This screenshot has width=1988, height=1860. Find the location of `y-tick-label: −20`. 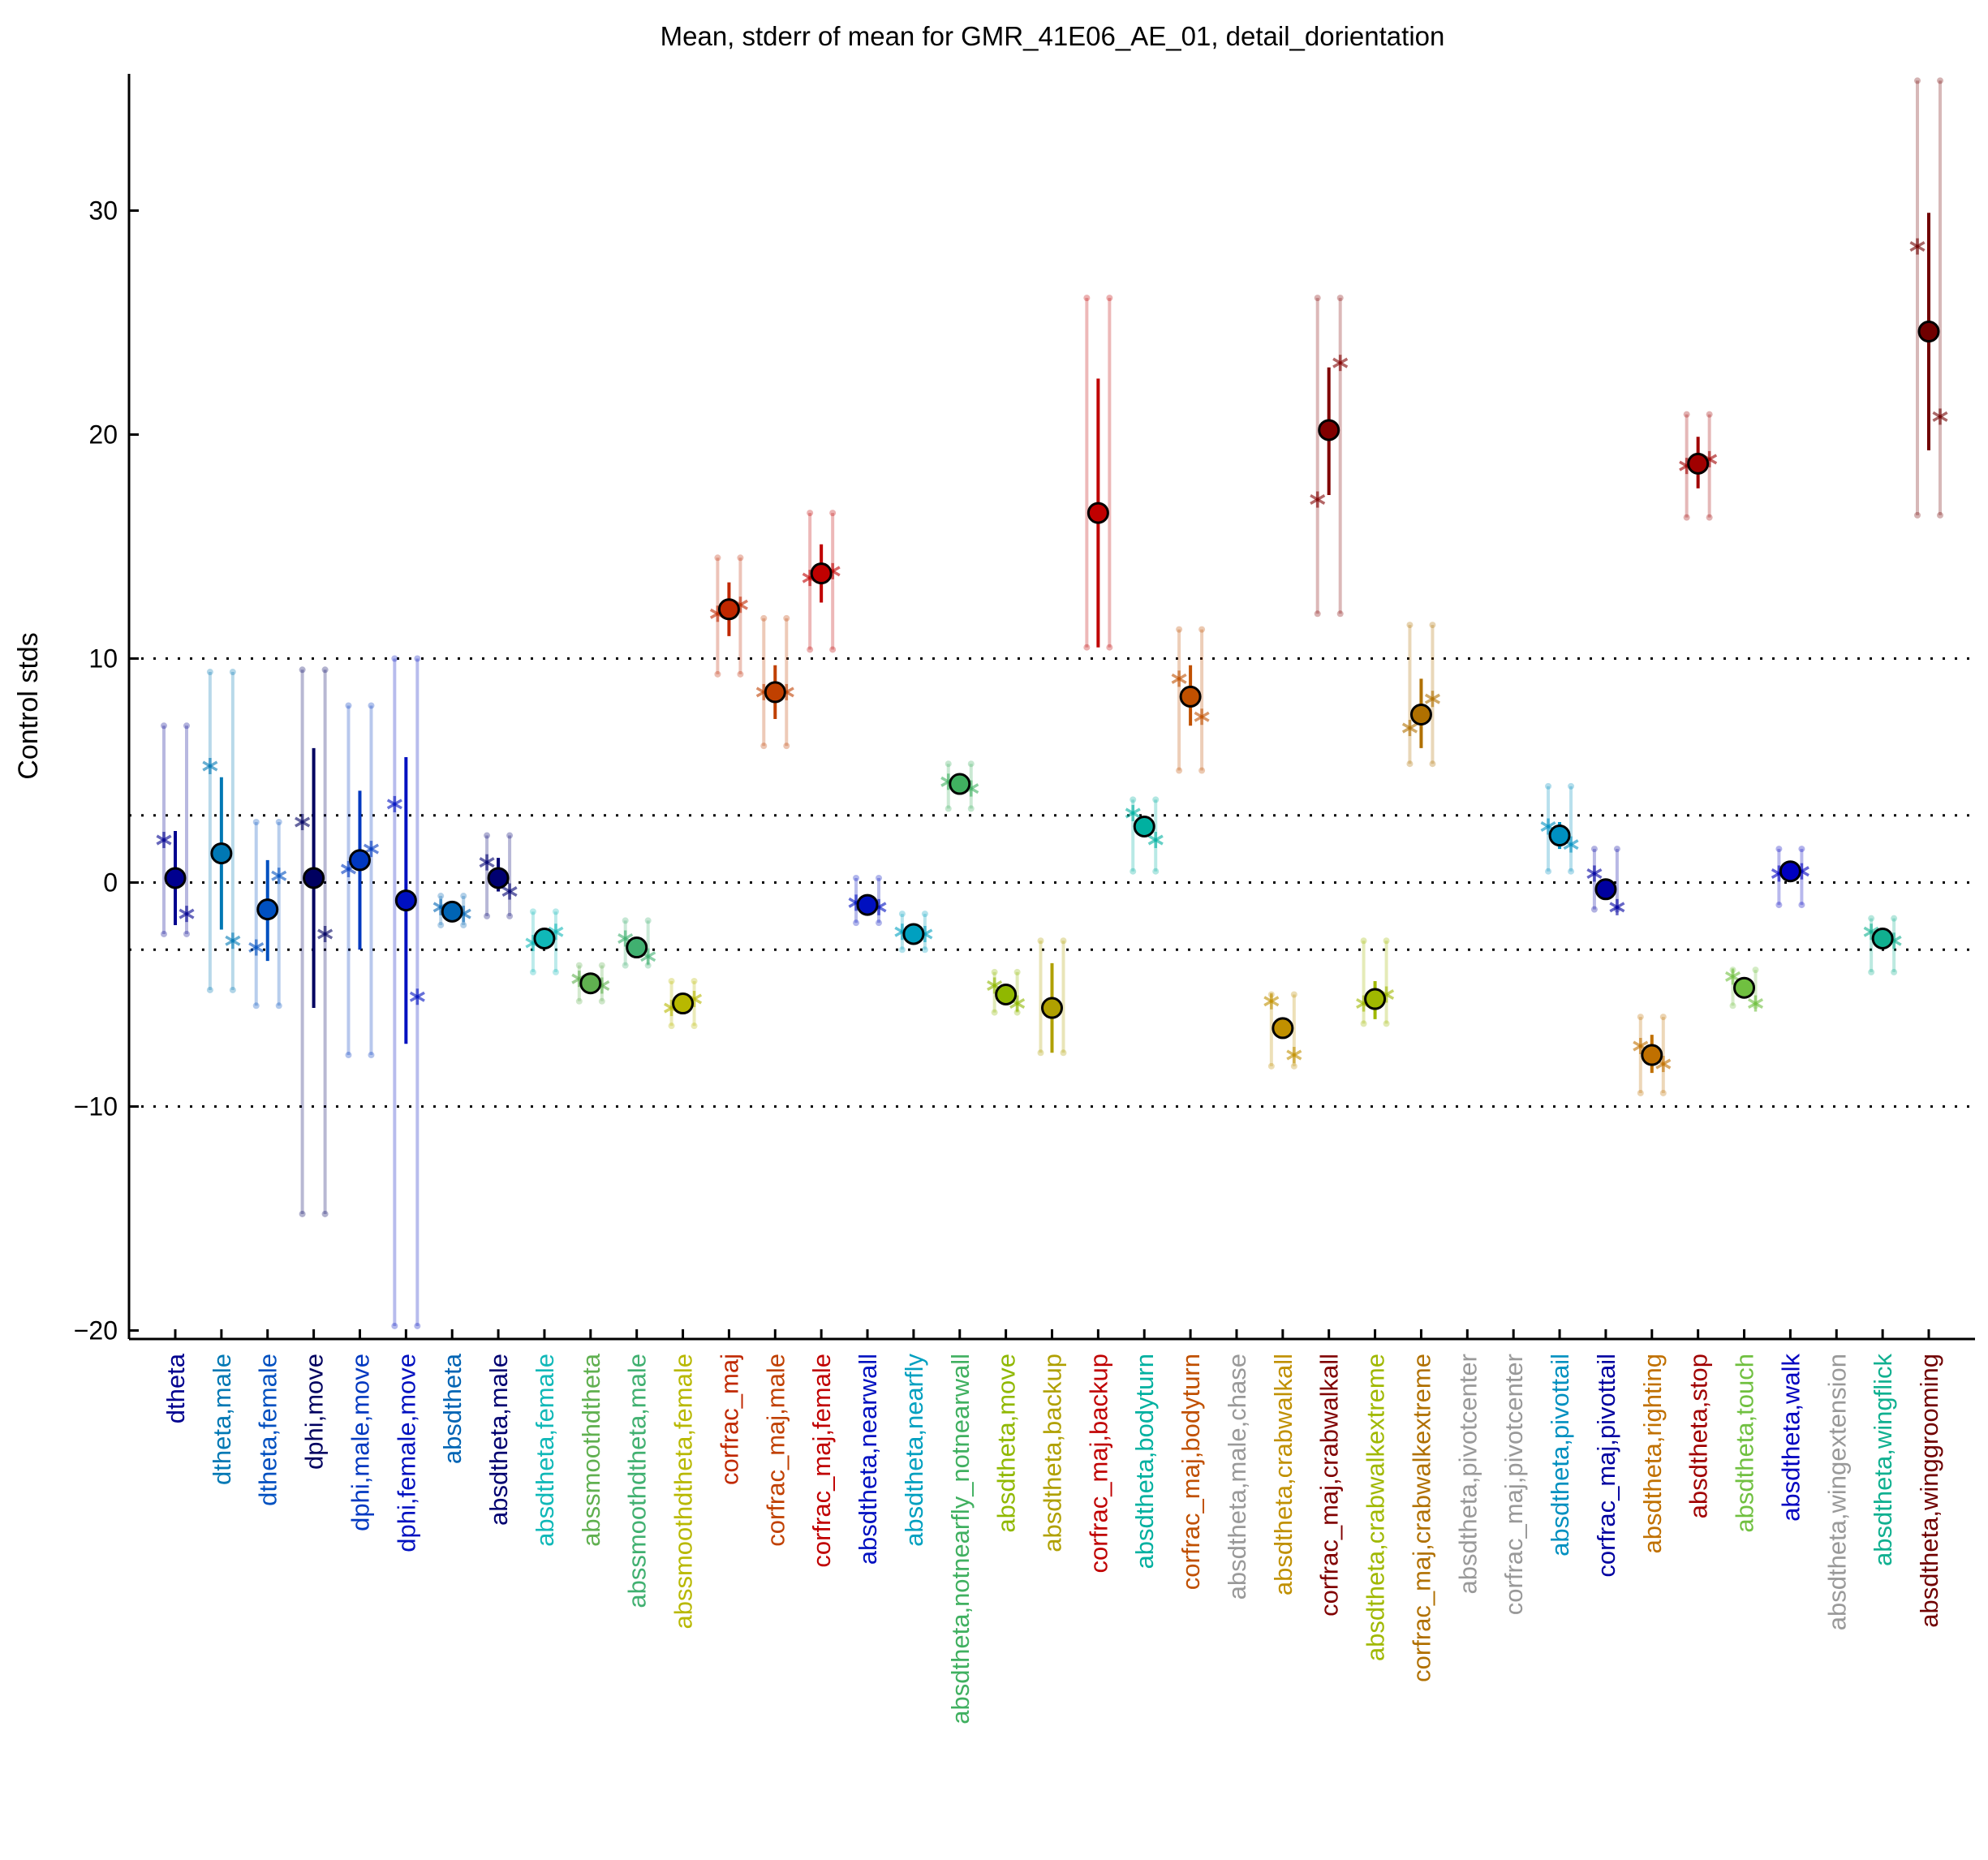

y-tick-label: −20 is located at coordinates (96, 1330).